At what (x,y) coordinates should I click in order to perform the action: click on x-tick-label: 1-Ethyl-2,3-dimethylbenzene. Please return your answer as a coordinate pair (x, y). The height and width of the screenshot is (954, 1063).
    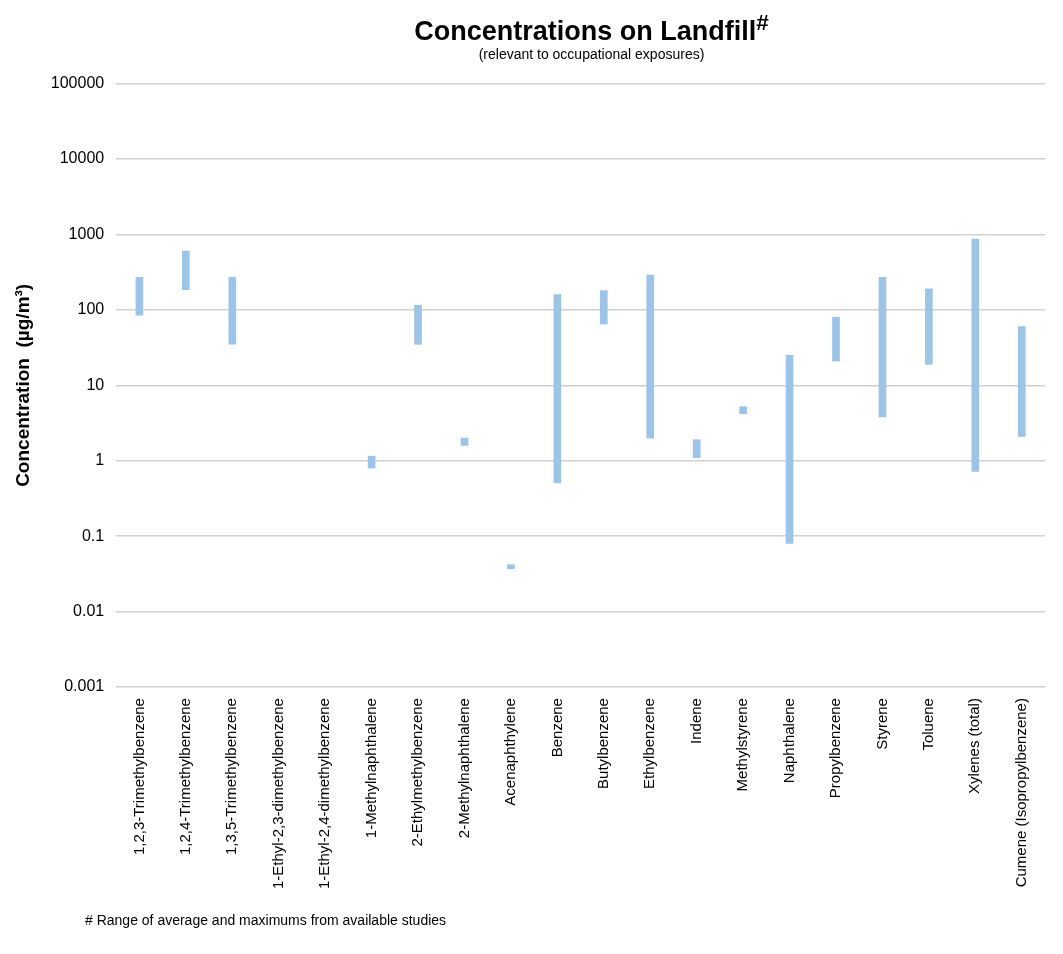
    Looking at the image, I should click on (277, 793).